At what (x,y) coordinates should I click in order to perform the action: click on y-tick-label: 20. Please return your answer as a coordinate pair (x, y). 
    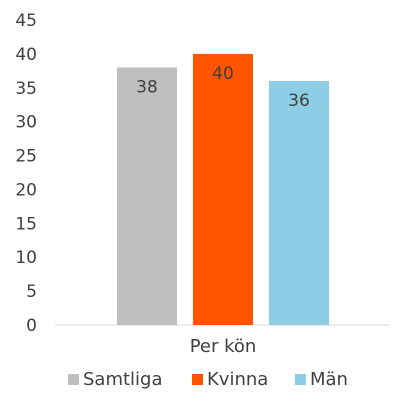
    Looking at the image, I should click on (26, 190).